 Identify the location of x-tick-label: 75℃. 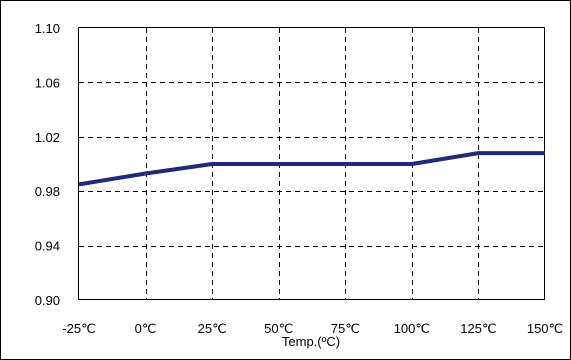
(345, 328).